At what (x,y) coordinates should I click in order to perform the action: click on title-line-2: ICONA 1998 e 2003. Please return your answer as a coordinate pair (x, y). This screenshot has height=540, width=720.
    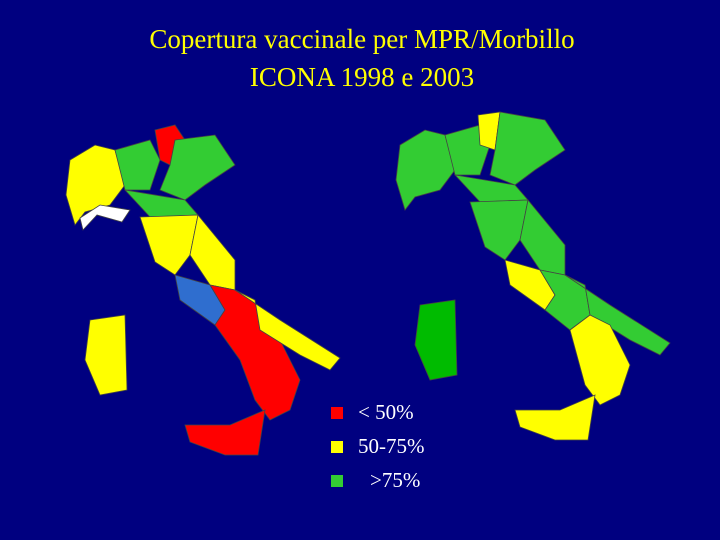
    Looking at the image, I should click on (362, 77).